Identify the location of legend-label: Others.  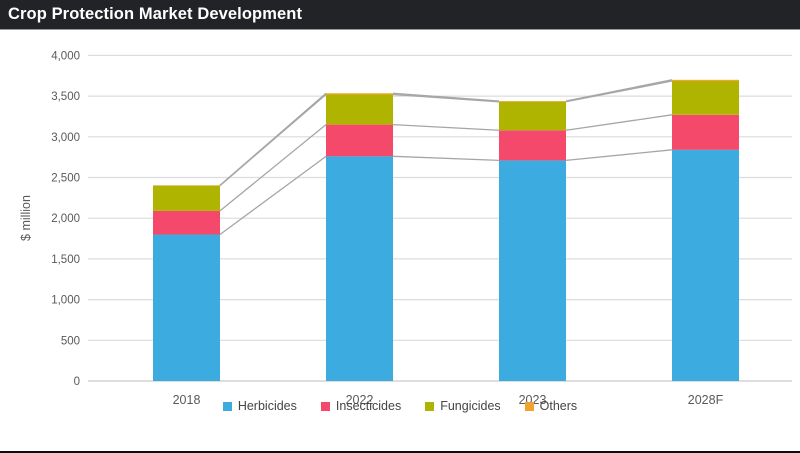
(558, 406).